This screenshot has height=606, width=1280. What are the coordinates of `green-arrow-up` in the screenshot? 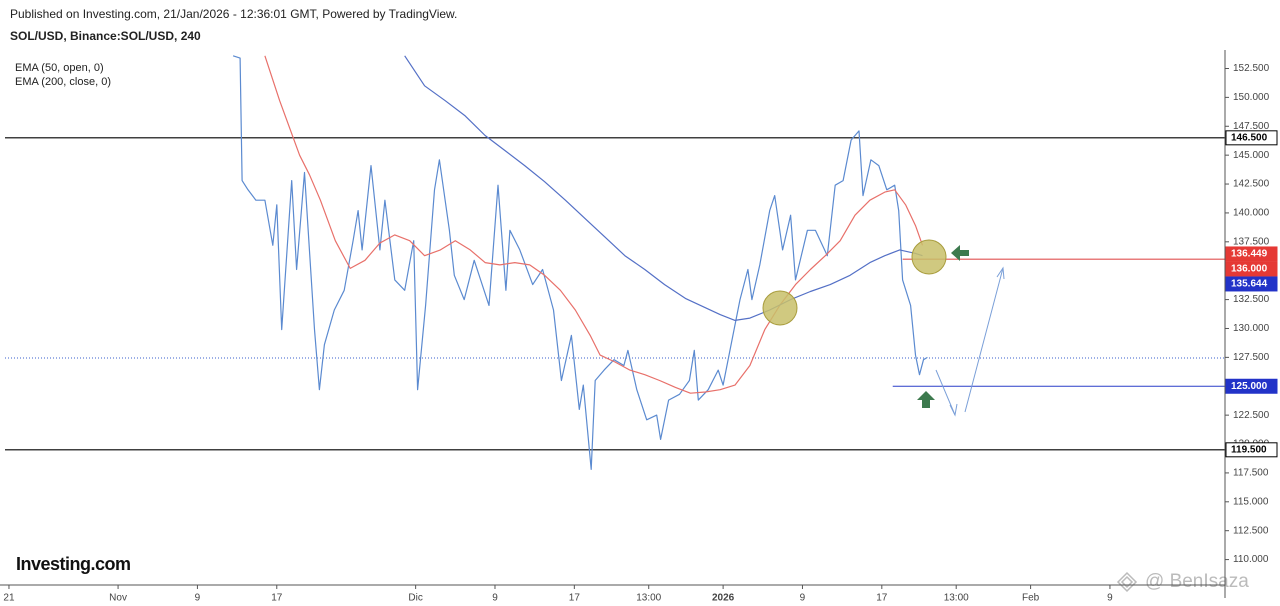 It's located at (926, 399).